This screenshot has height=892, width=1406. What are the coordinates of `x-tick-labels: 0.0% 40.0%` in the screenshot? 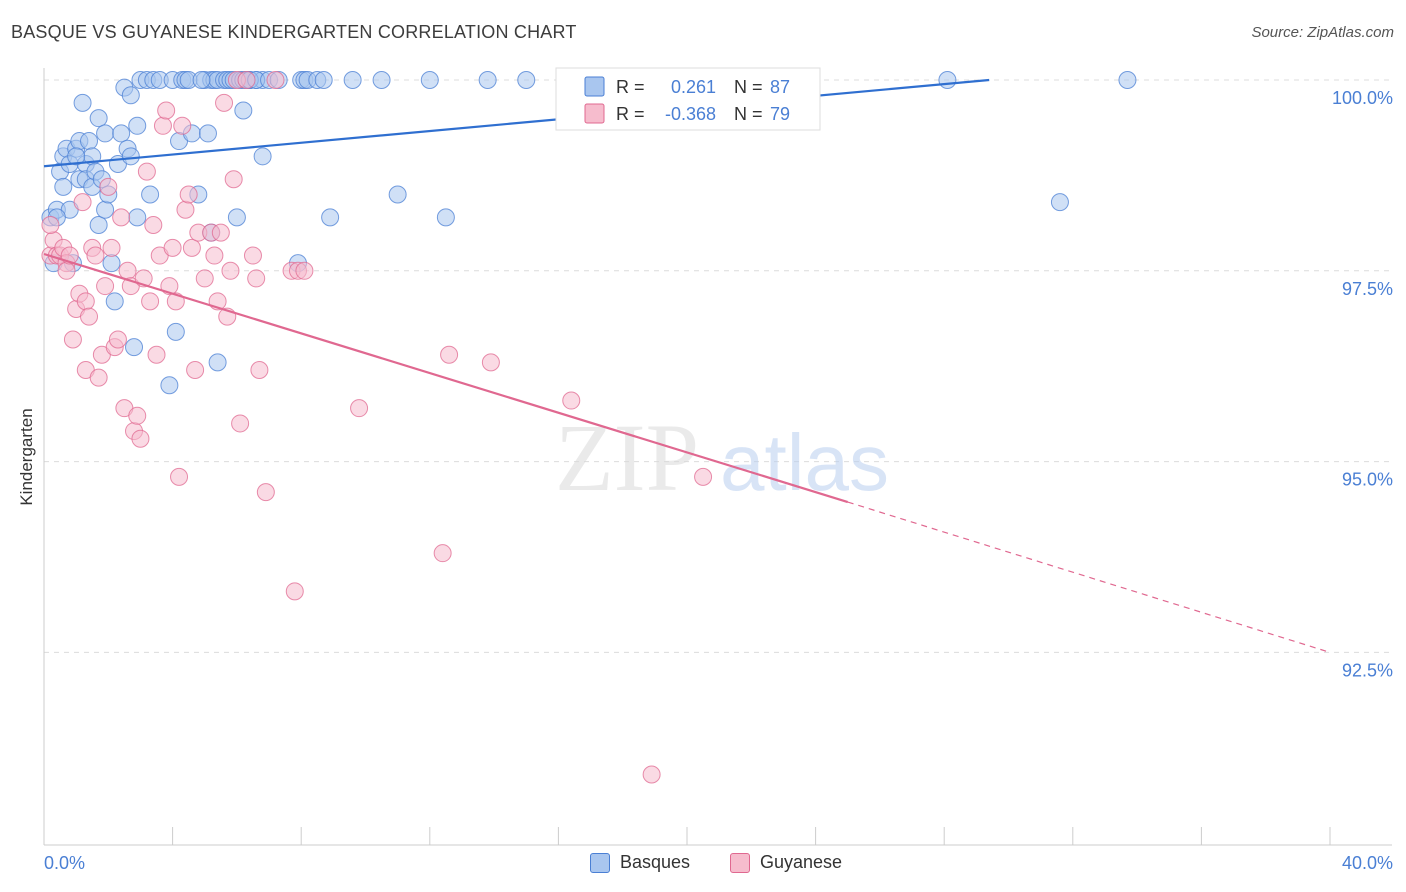 It's located at (718, 863).